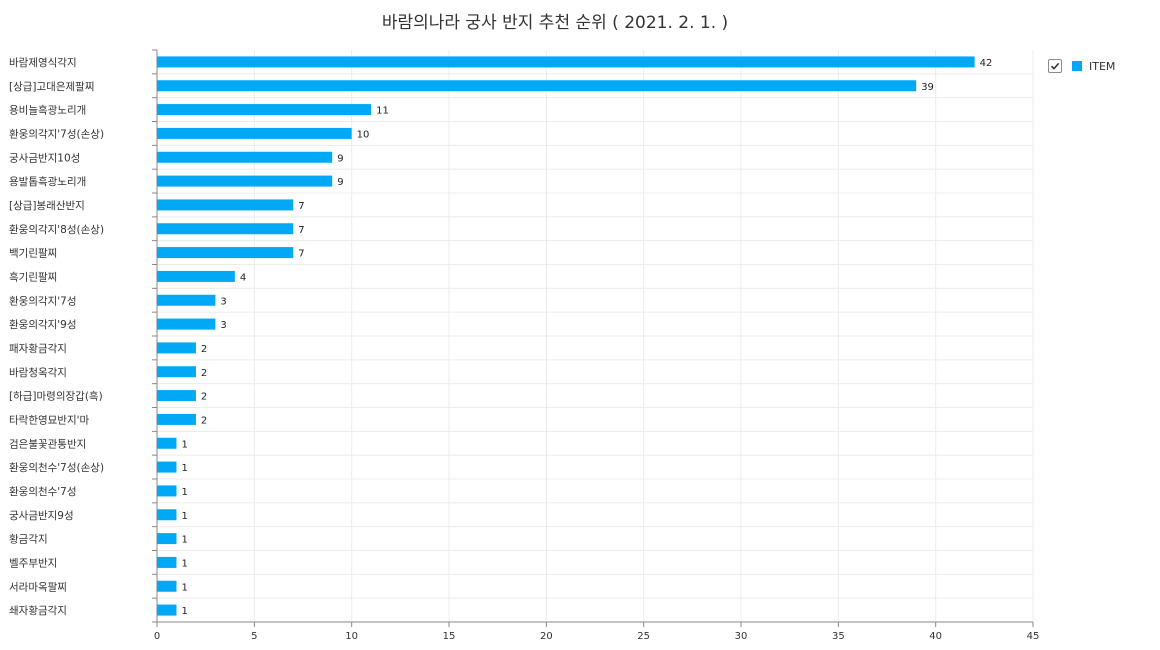 Image resolution: width=1160 pixels, height=650 pixels. Describe the element at coordinates (546, 636) in the screenshot. I see `x-tick-label: 20` at that location.